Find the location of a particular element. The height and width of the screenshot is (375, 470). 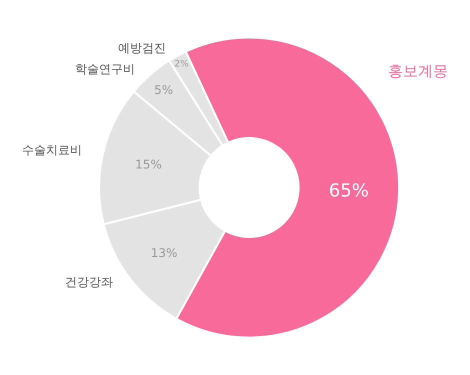

slice-label: 예방검진 is located at coordinates (142, 48).